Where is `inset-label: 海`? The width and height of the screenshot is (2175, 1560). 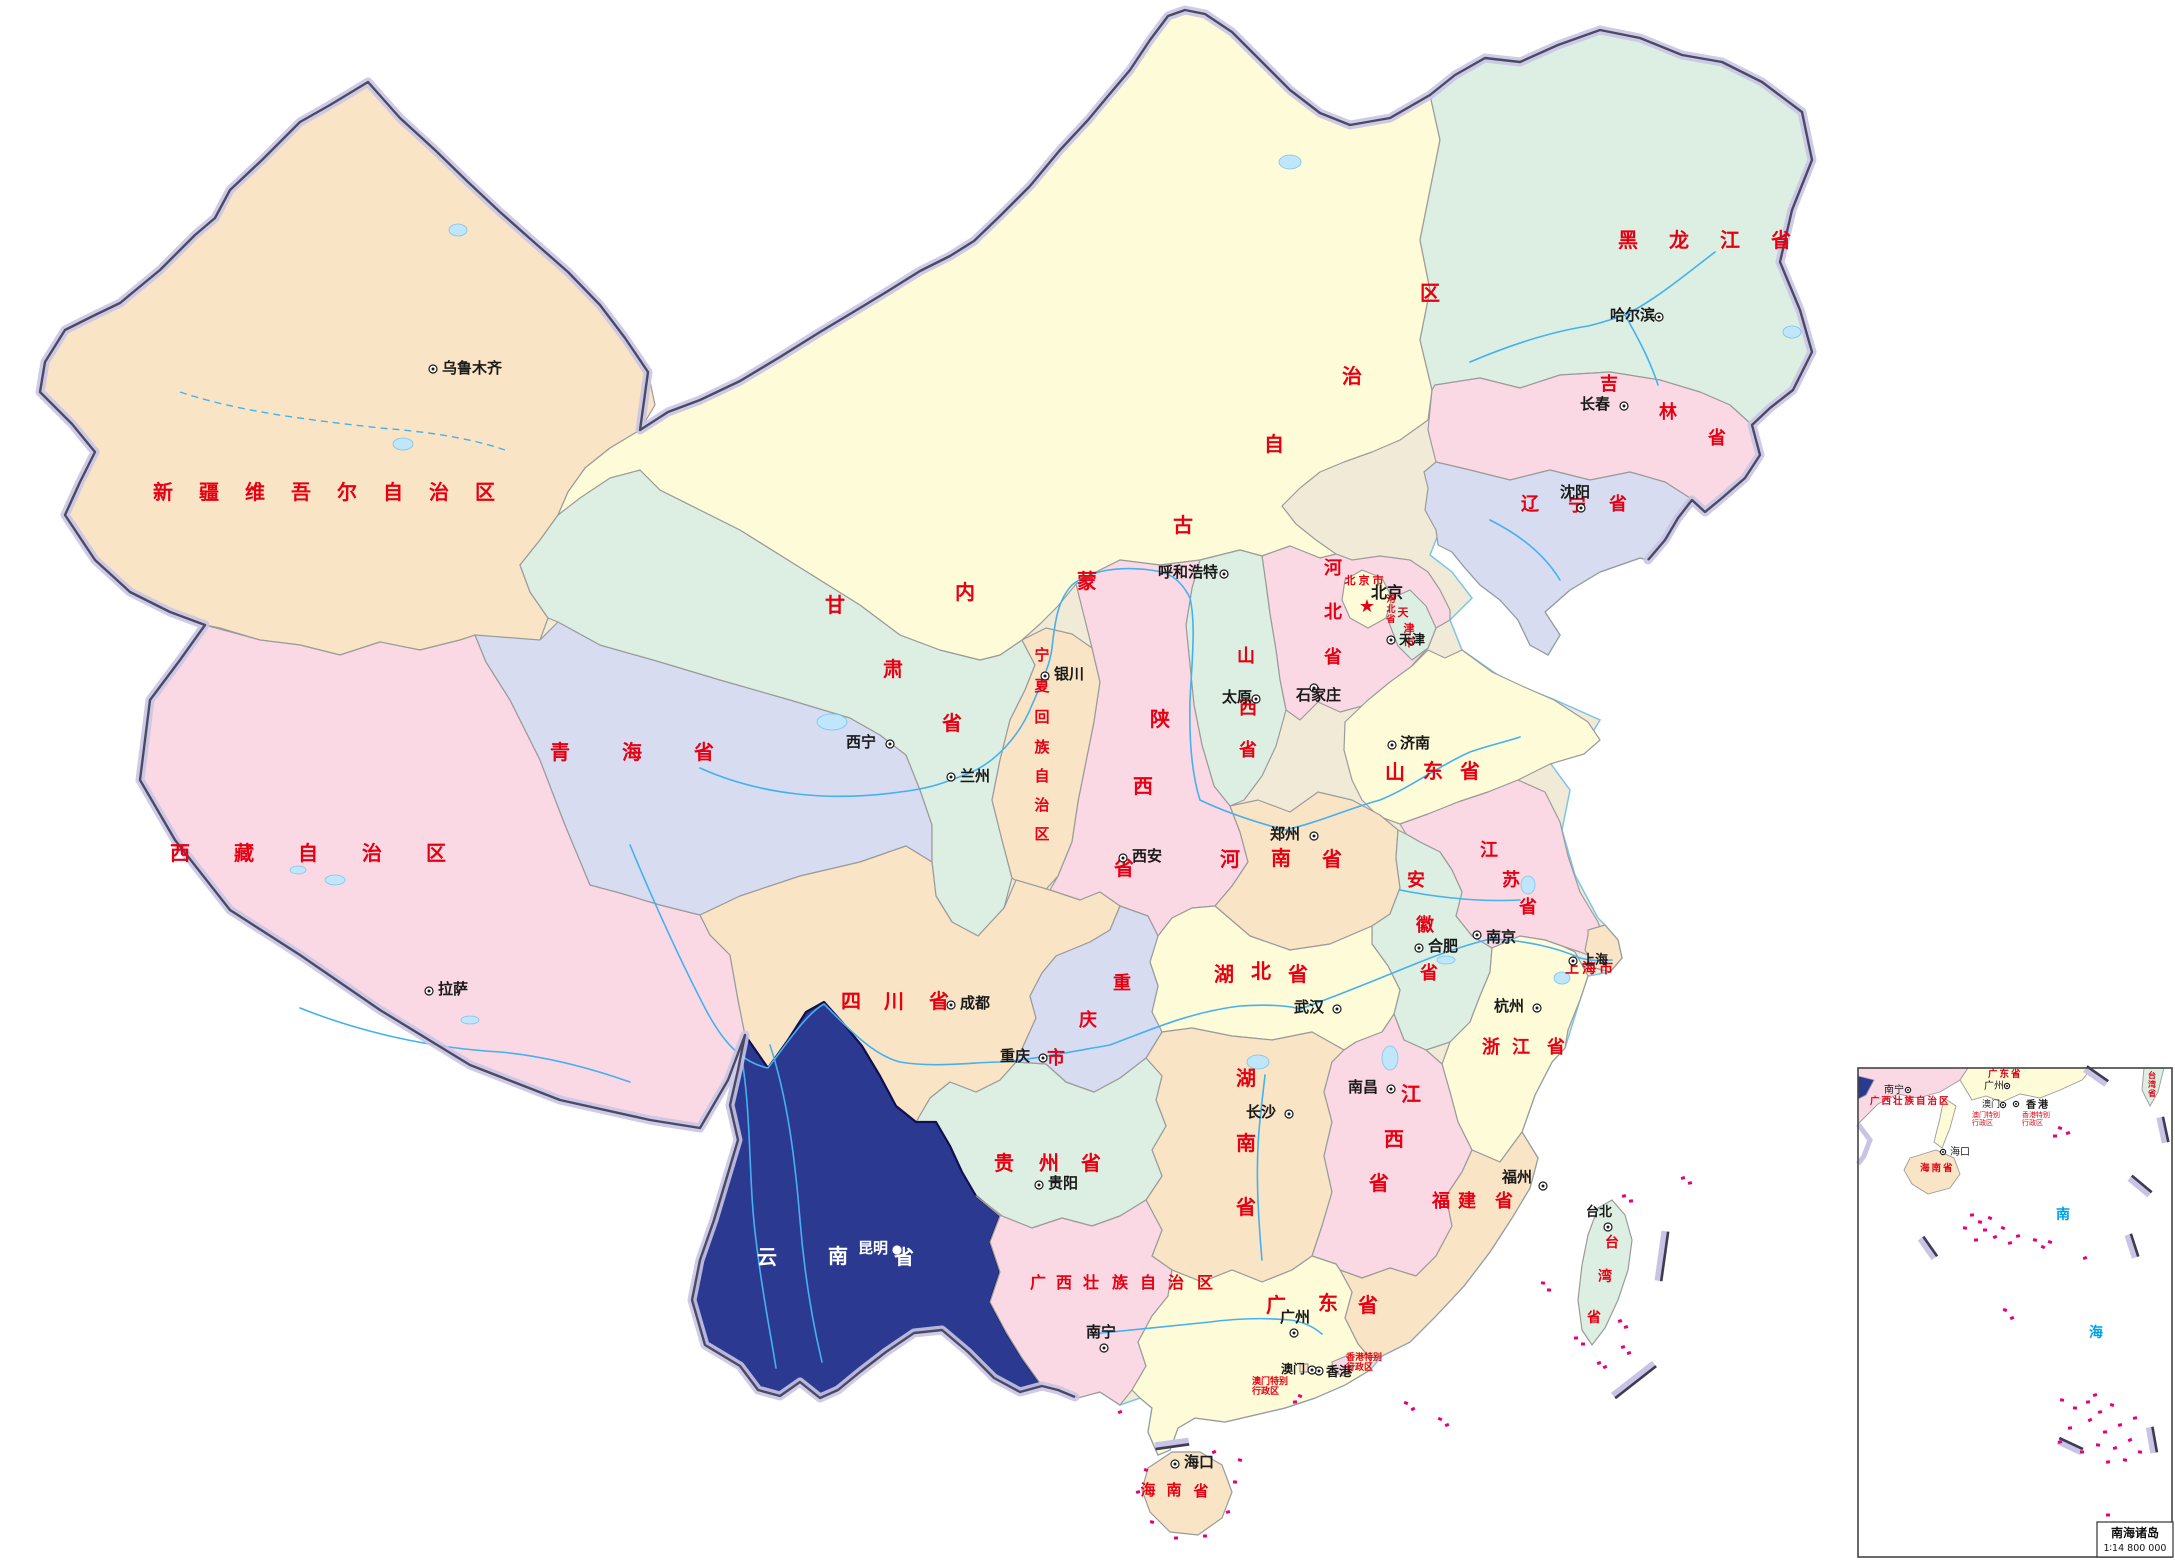 inset-label: 海 is located at coordinates (2096, 1332).